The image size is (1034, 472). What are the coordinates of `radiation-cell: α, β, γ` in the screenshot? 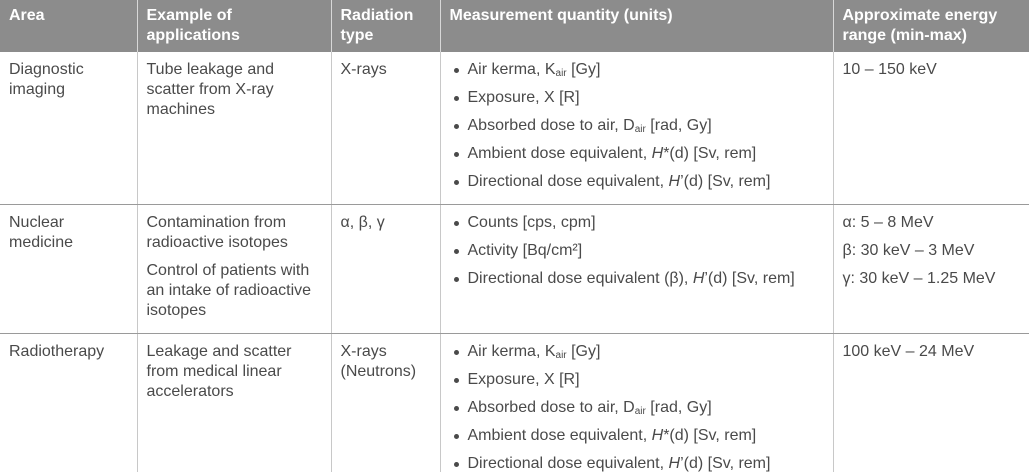 It's located at (385, 269).